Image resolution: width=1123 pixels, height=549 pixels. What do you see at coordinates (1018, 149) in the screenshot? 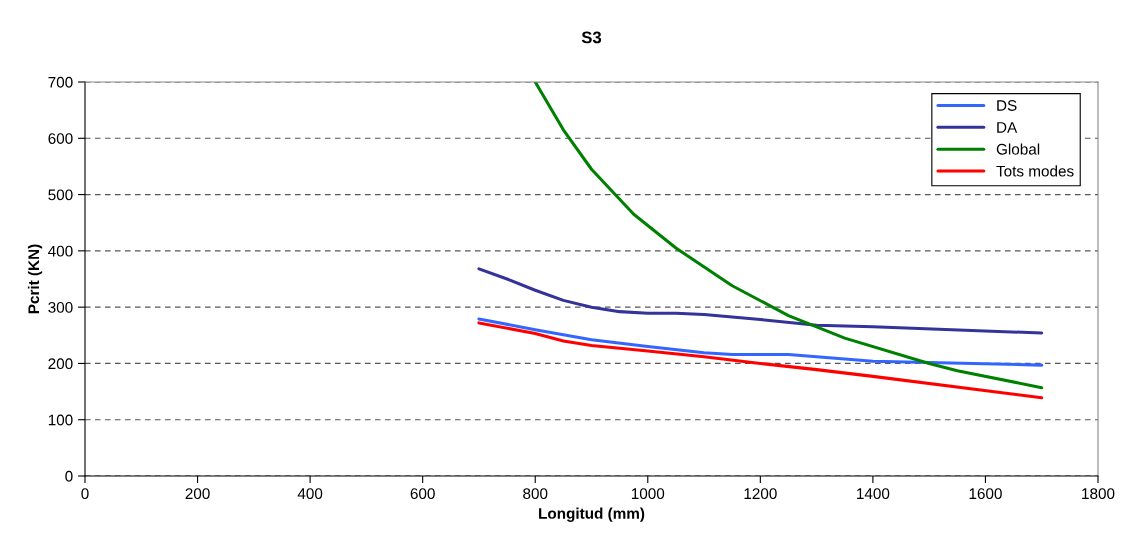
I see `legend-label: Global` at bounding box center [1018, 149].